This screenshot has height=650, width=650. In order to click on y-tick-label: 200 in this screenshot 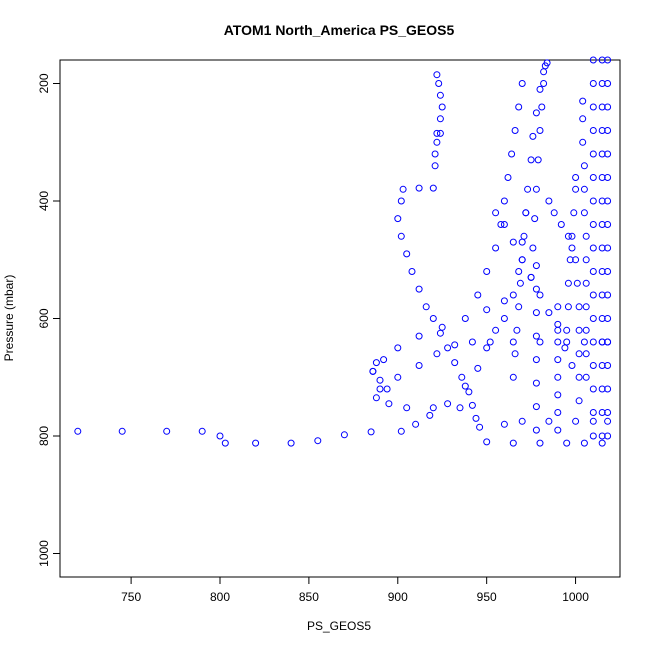, I will do `click(44, 83)`.